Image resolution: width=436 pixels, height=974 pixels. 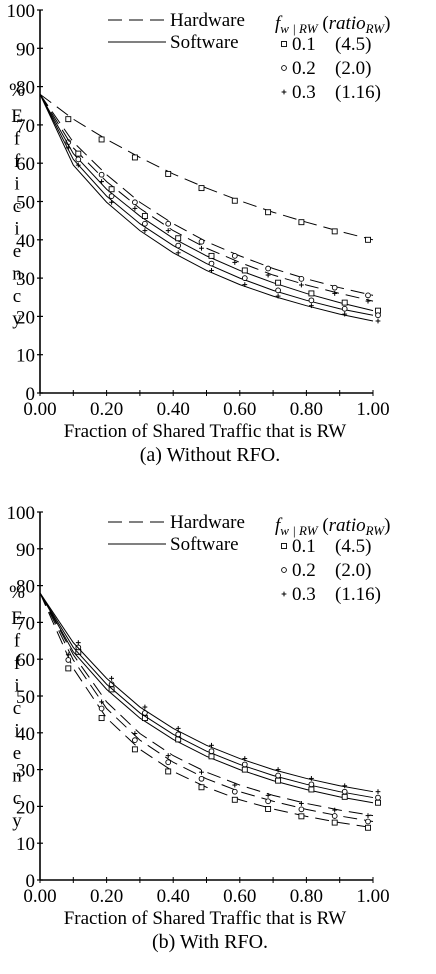 What do you see at coordinates (16, 686) in the screenshot?
I see `y-axis-label-char: i` at bounding box center [16, 686].